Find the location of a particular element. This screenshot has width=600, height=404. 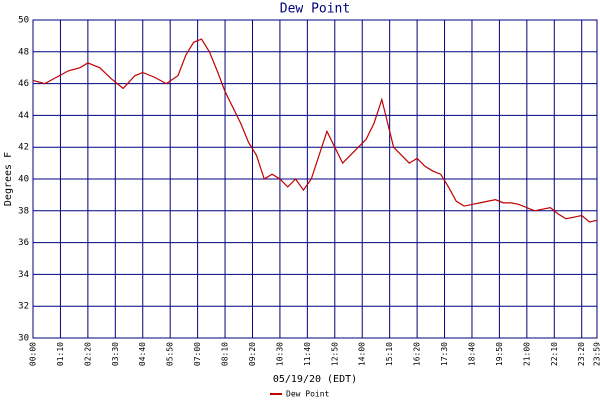

x-tick-label: 09:20 is located at coordinates (252, 354).